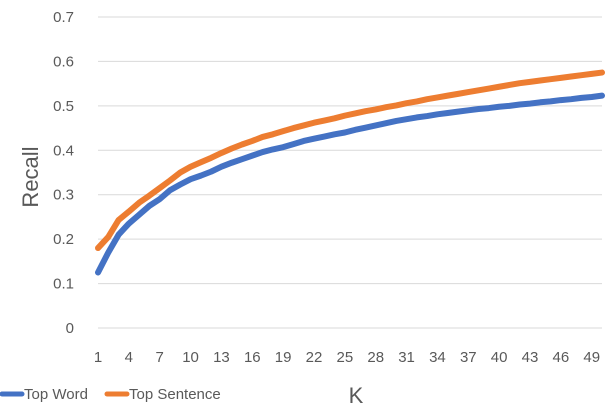  I want to click on y-tick-label: 0.2, so click(63, 239).